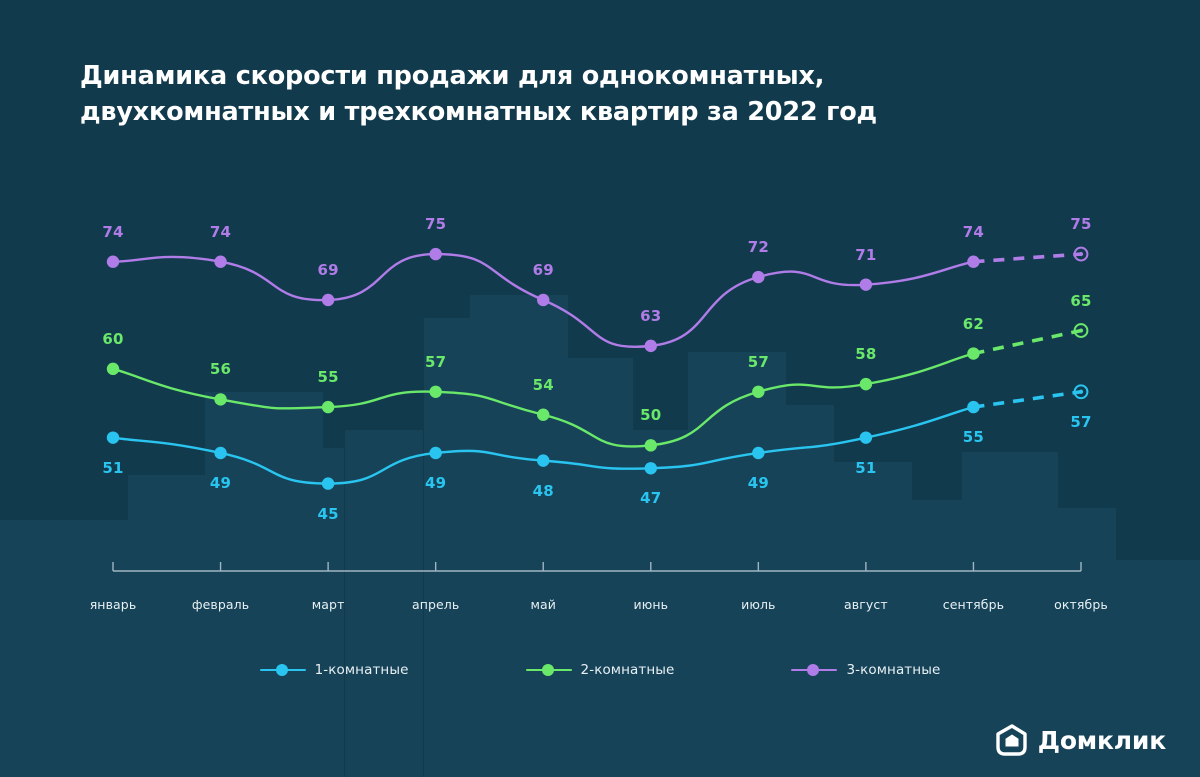 This screenshot has width=1200, height=777. What do you see at coordinates (543, 604) in the screenshot?
I see `x-axis-label-5: май` at bounding box center [543, 604].